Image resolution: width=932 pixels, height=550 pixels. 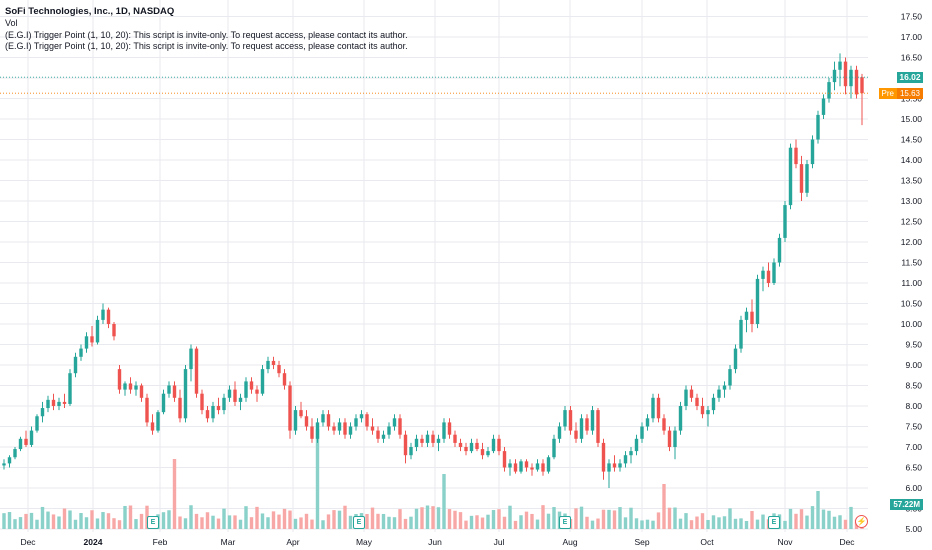 I want to click on volume-tag: 57.22M, so click(x=906, y=504).